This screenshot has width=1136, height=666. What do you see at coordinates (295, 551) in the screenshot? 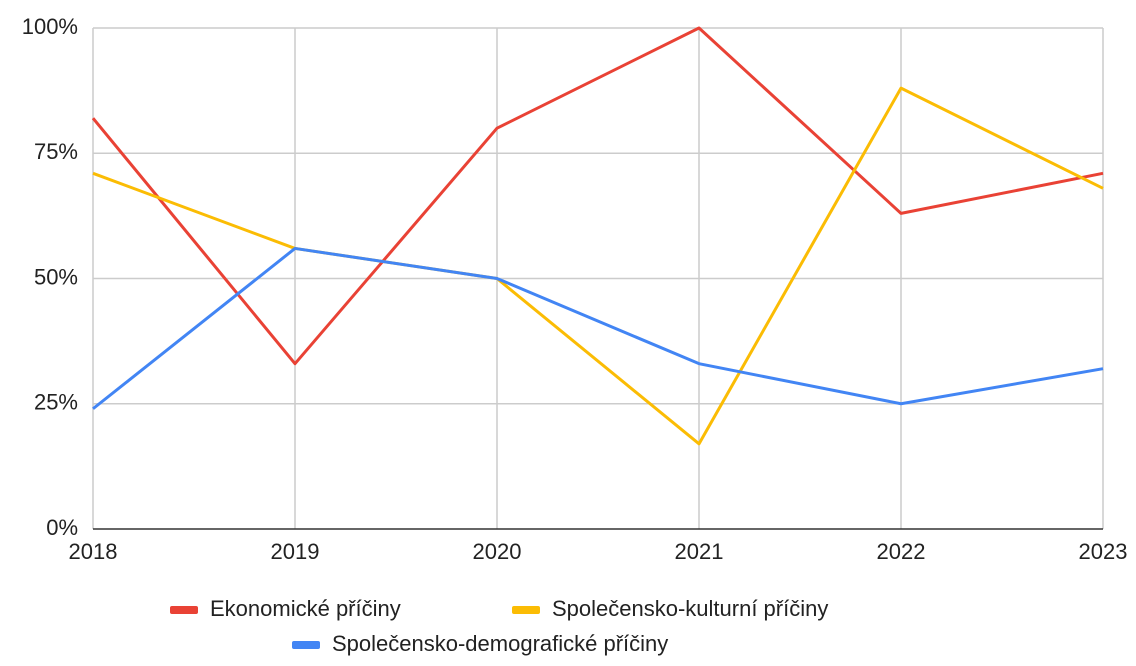
I see `x-tick-label: 2019` at bounding box center [295, 551].